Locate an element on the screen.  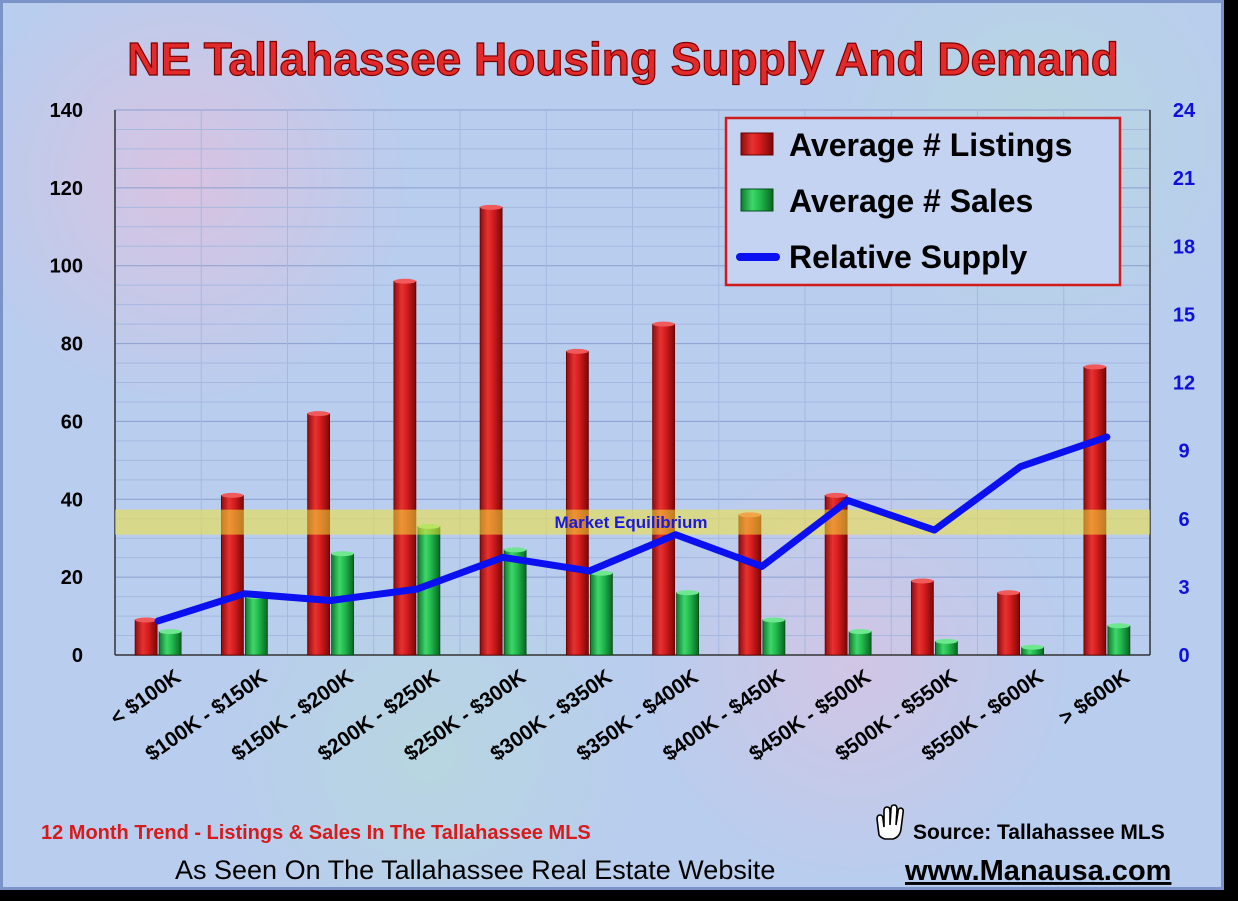
equilibrium-label: Market Equilibrium is located at coordinates (630, 522).